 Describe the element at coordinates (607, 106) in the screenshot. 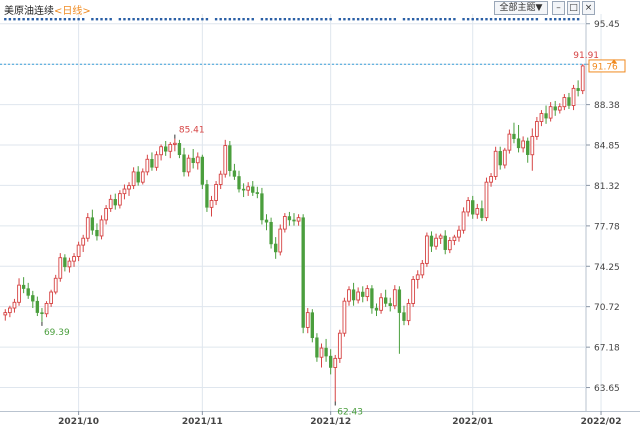

I see `y-tick-label: 88.38` at that location.